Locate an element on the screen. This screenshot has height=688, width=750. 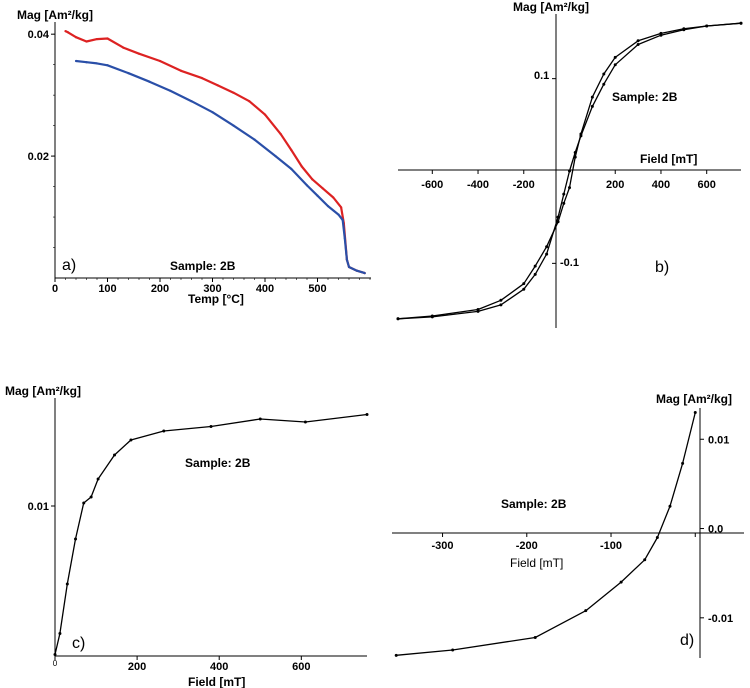
panel-d-plot is located at coordinates (545, 533).